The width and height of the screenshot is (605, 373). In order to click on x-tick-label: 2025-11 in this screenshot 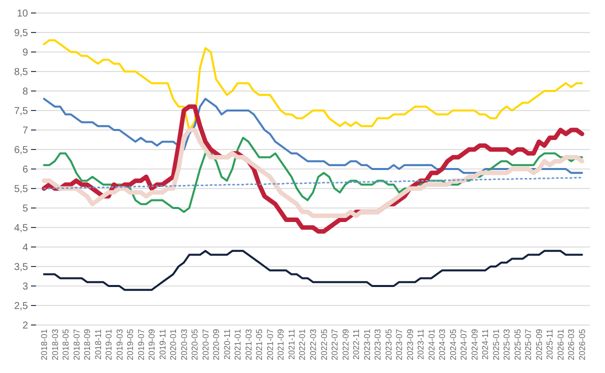, I will do `click(549, 344)`.